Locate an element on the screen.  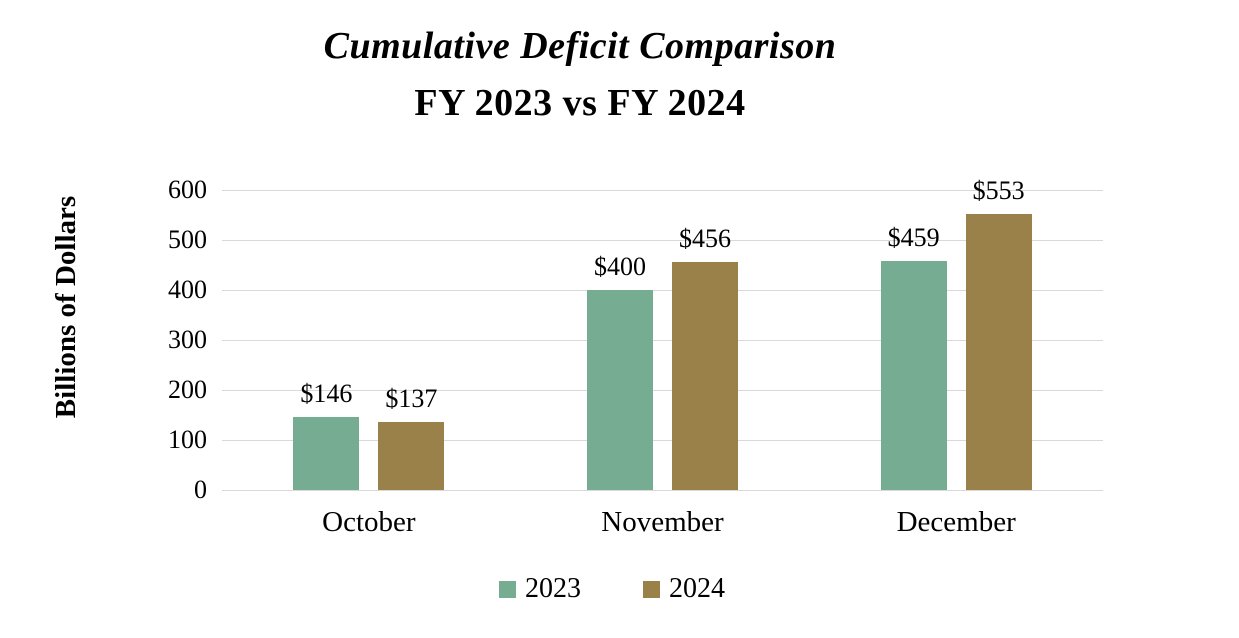
y-tick-label-100: 100 is located at coordinates (187, 439).